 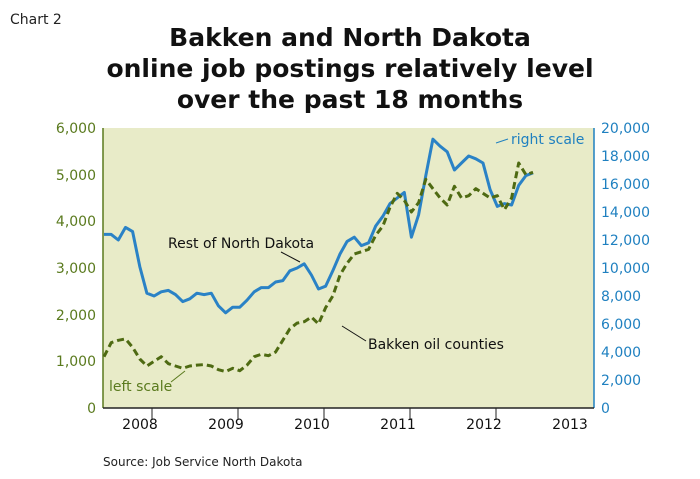 What do you see at coordinates (36, 20) in the screenshot?
I see `chart-number-label: Chart 2` at bounding box center [36, 20].